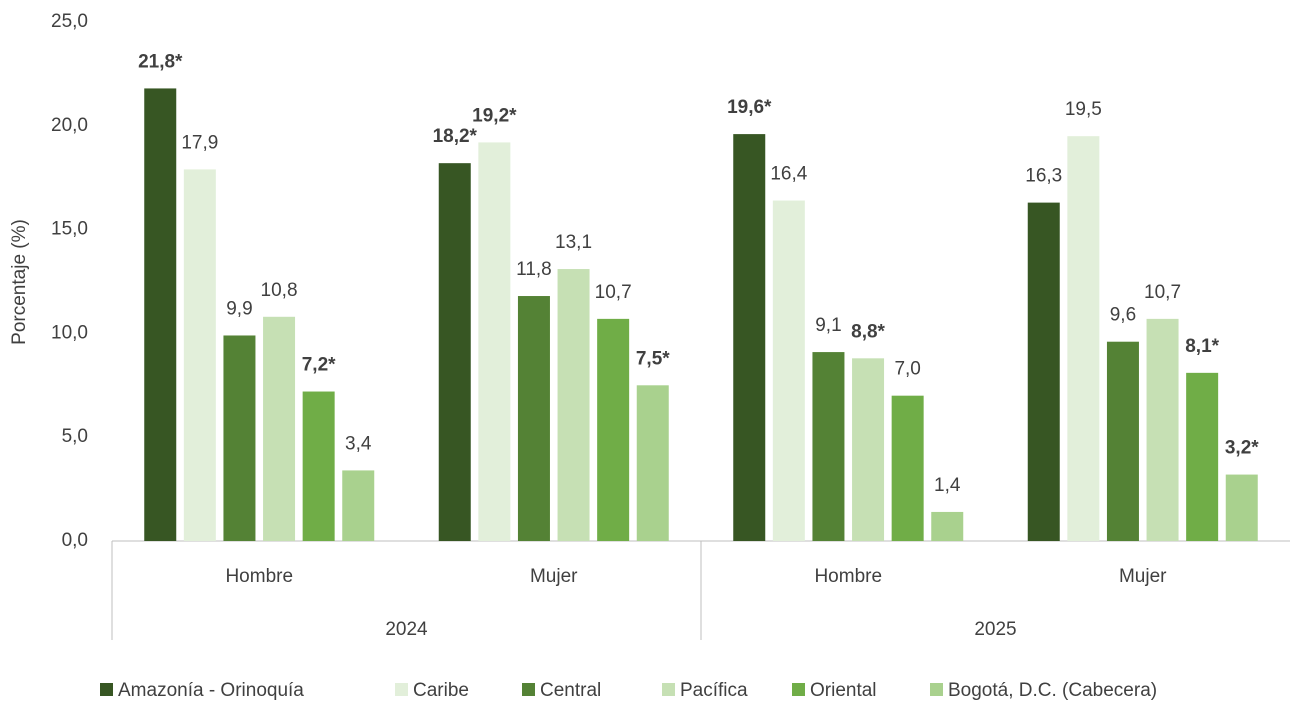 The image size is (1290, 702). I want to click on data-label: 19,2*, so click(494, 115).